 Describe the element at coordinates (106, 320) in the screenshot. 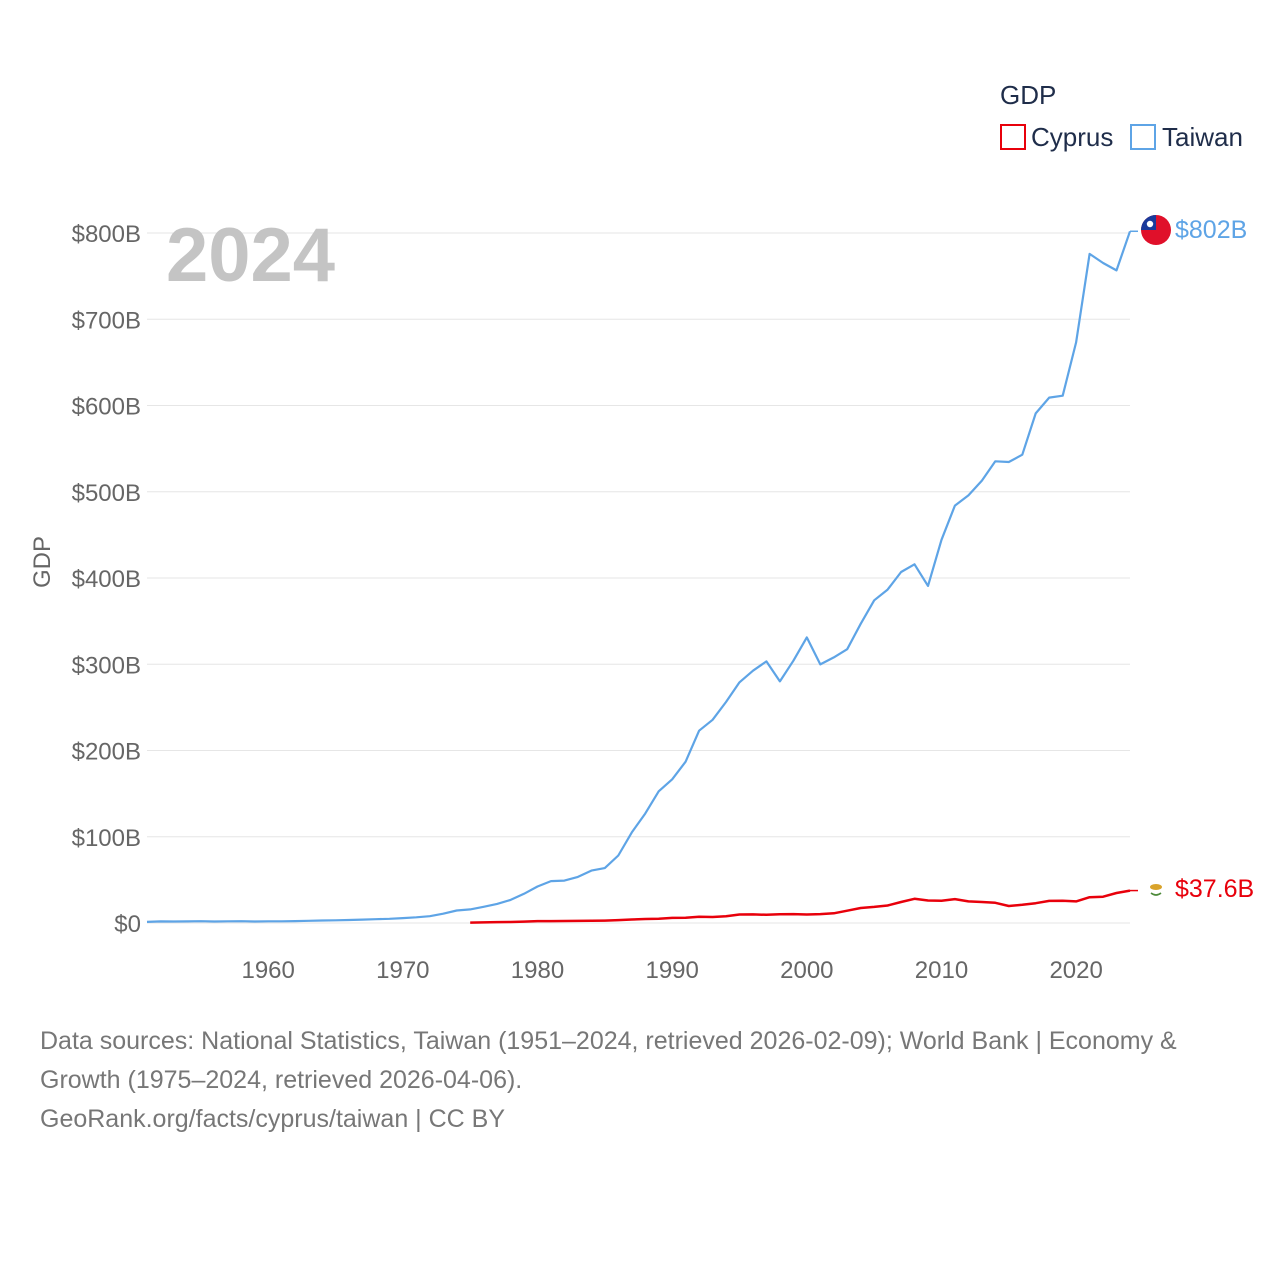

I see `y-tick-label: $700B` at that location.